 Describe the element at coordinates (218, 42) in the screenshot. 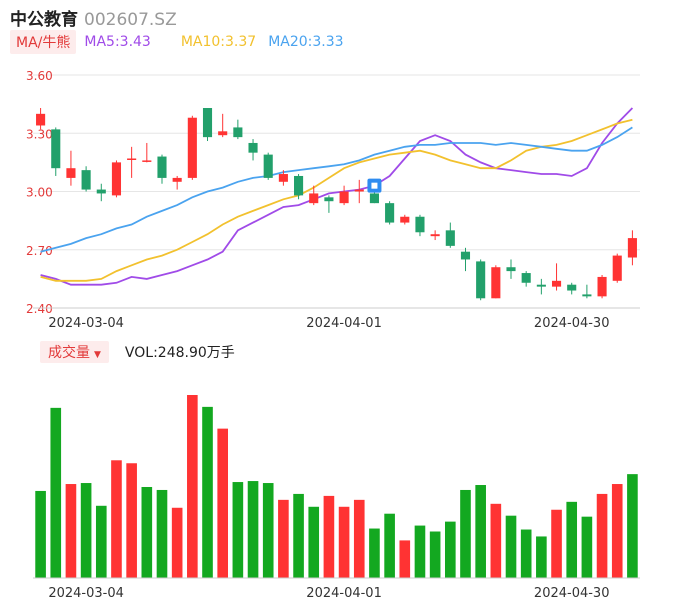

I see `ma10-value: MA10:3.37` at that location.